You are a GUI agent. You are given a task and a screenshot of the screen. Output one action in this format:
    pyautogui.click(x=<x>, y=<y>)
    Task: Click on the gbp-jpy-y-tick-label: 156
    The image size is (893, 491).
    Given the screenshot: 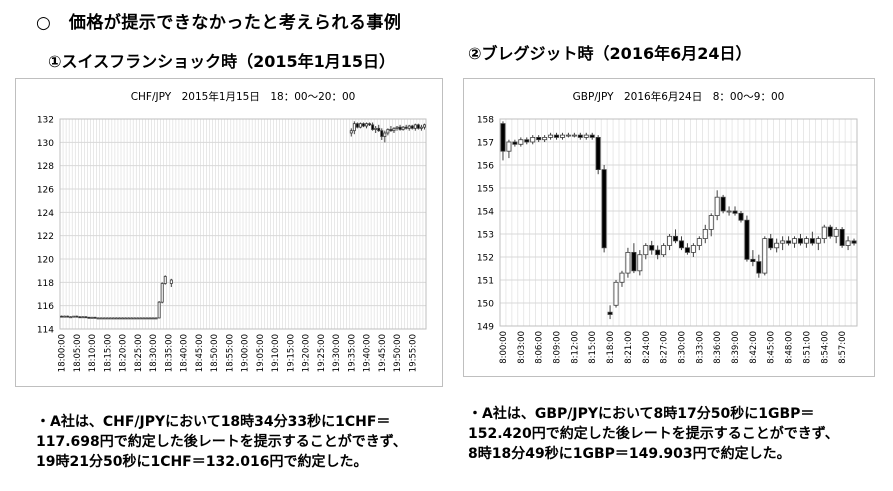 What is the action you would take?
    pyautogui.click(x=485, y=167)
    